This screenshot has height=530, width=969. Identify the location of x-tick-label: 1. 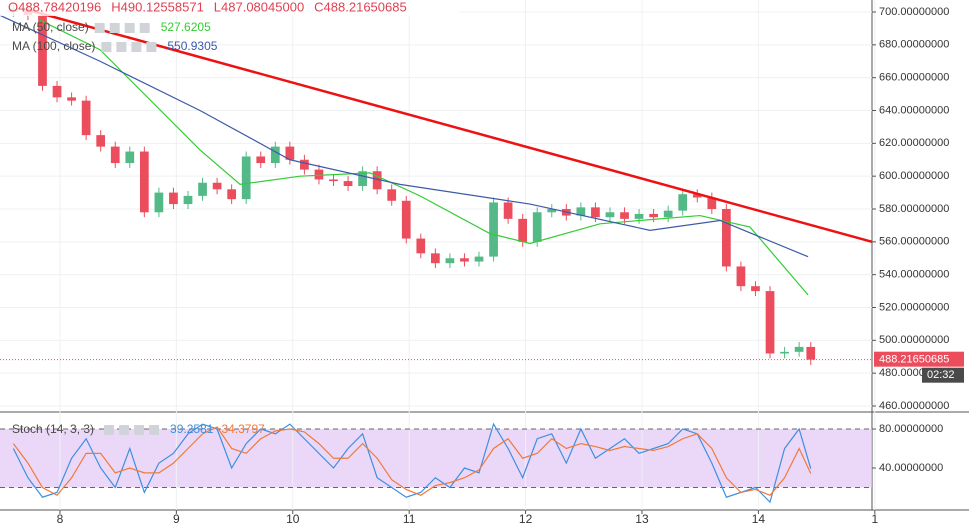
(874, 519).